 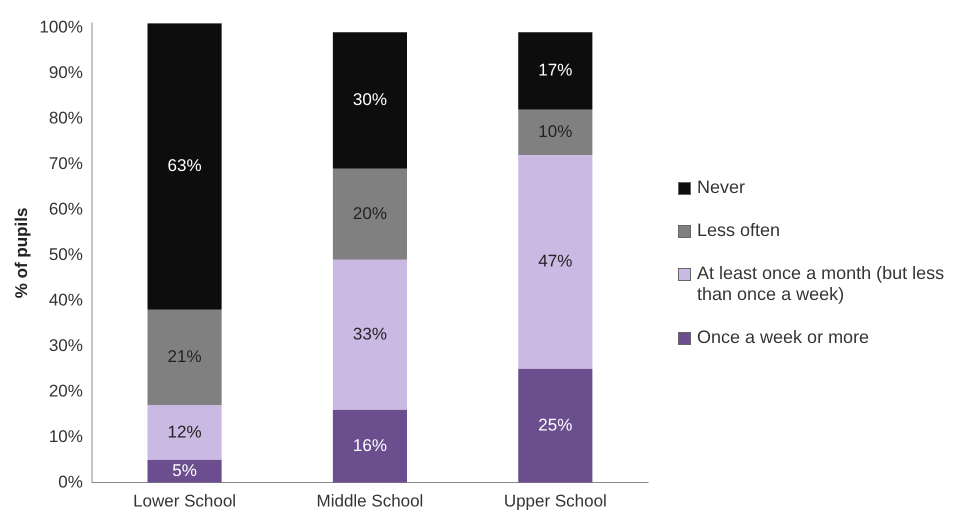 What do you see at coordinates (65, 436) in the screenshot?
I see `y-tick-label: 10%` at bounding box center [65, 436].